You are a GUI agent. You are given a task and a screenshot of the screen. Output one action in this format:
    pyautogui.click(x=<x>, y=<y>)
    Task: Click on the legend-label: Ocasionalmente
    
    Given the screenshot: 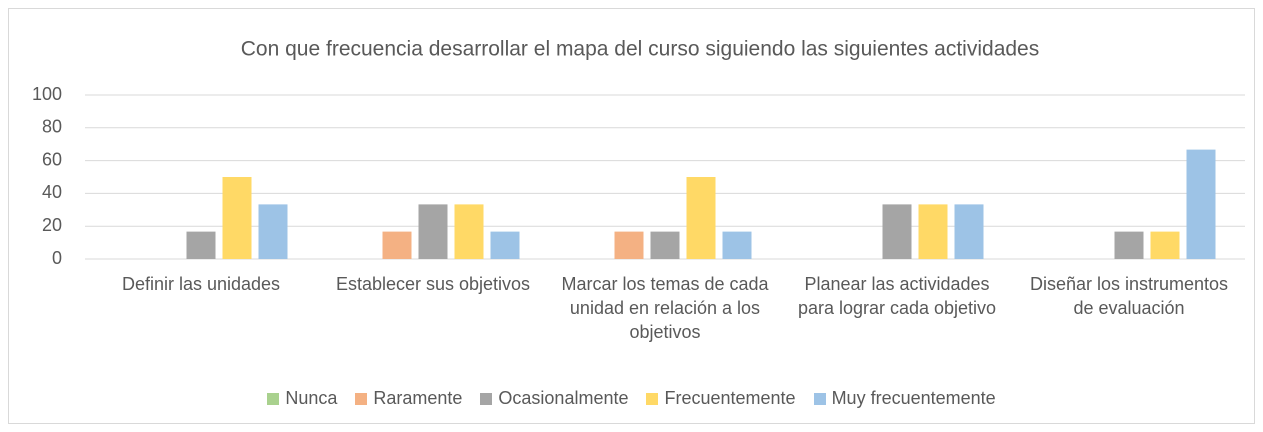 What is the action you would take?
    pyautogui.click(x=563, y=398)
    